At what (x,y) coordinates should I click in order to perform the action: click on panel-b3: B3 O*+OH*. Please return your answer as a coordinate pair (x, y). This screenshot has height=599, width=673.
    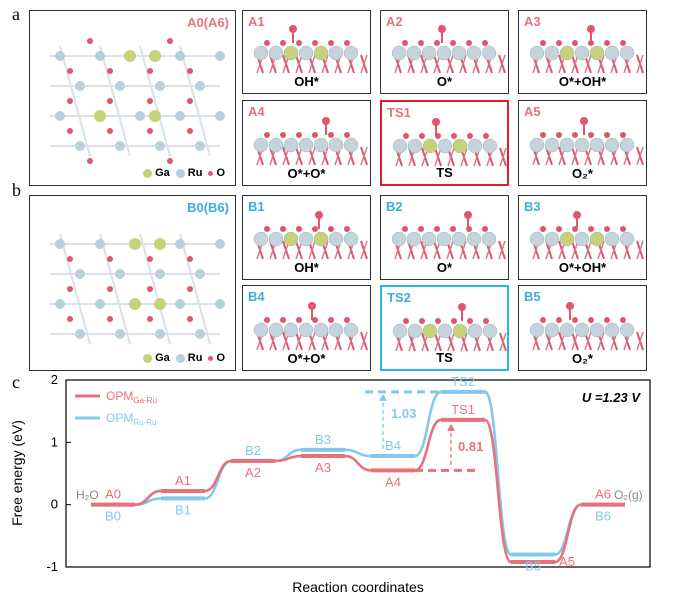
    Looking at the image, I should click on (582, 237).